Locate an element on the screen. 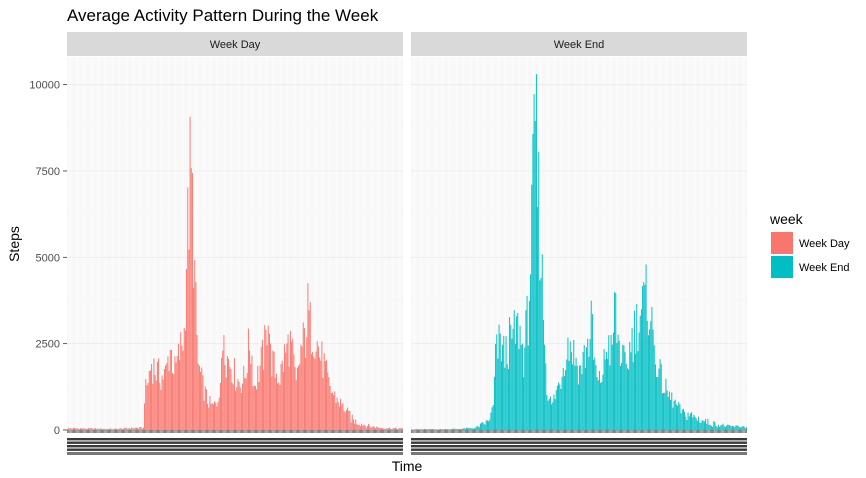 The height and width of the screenshot is (478, 866). y-axis: 0 2500 5000 7500 10000 is located at coordinates (48, 258).